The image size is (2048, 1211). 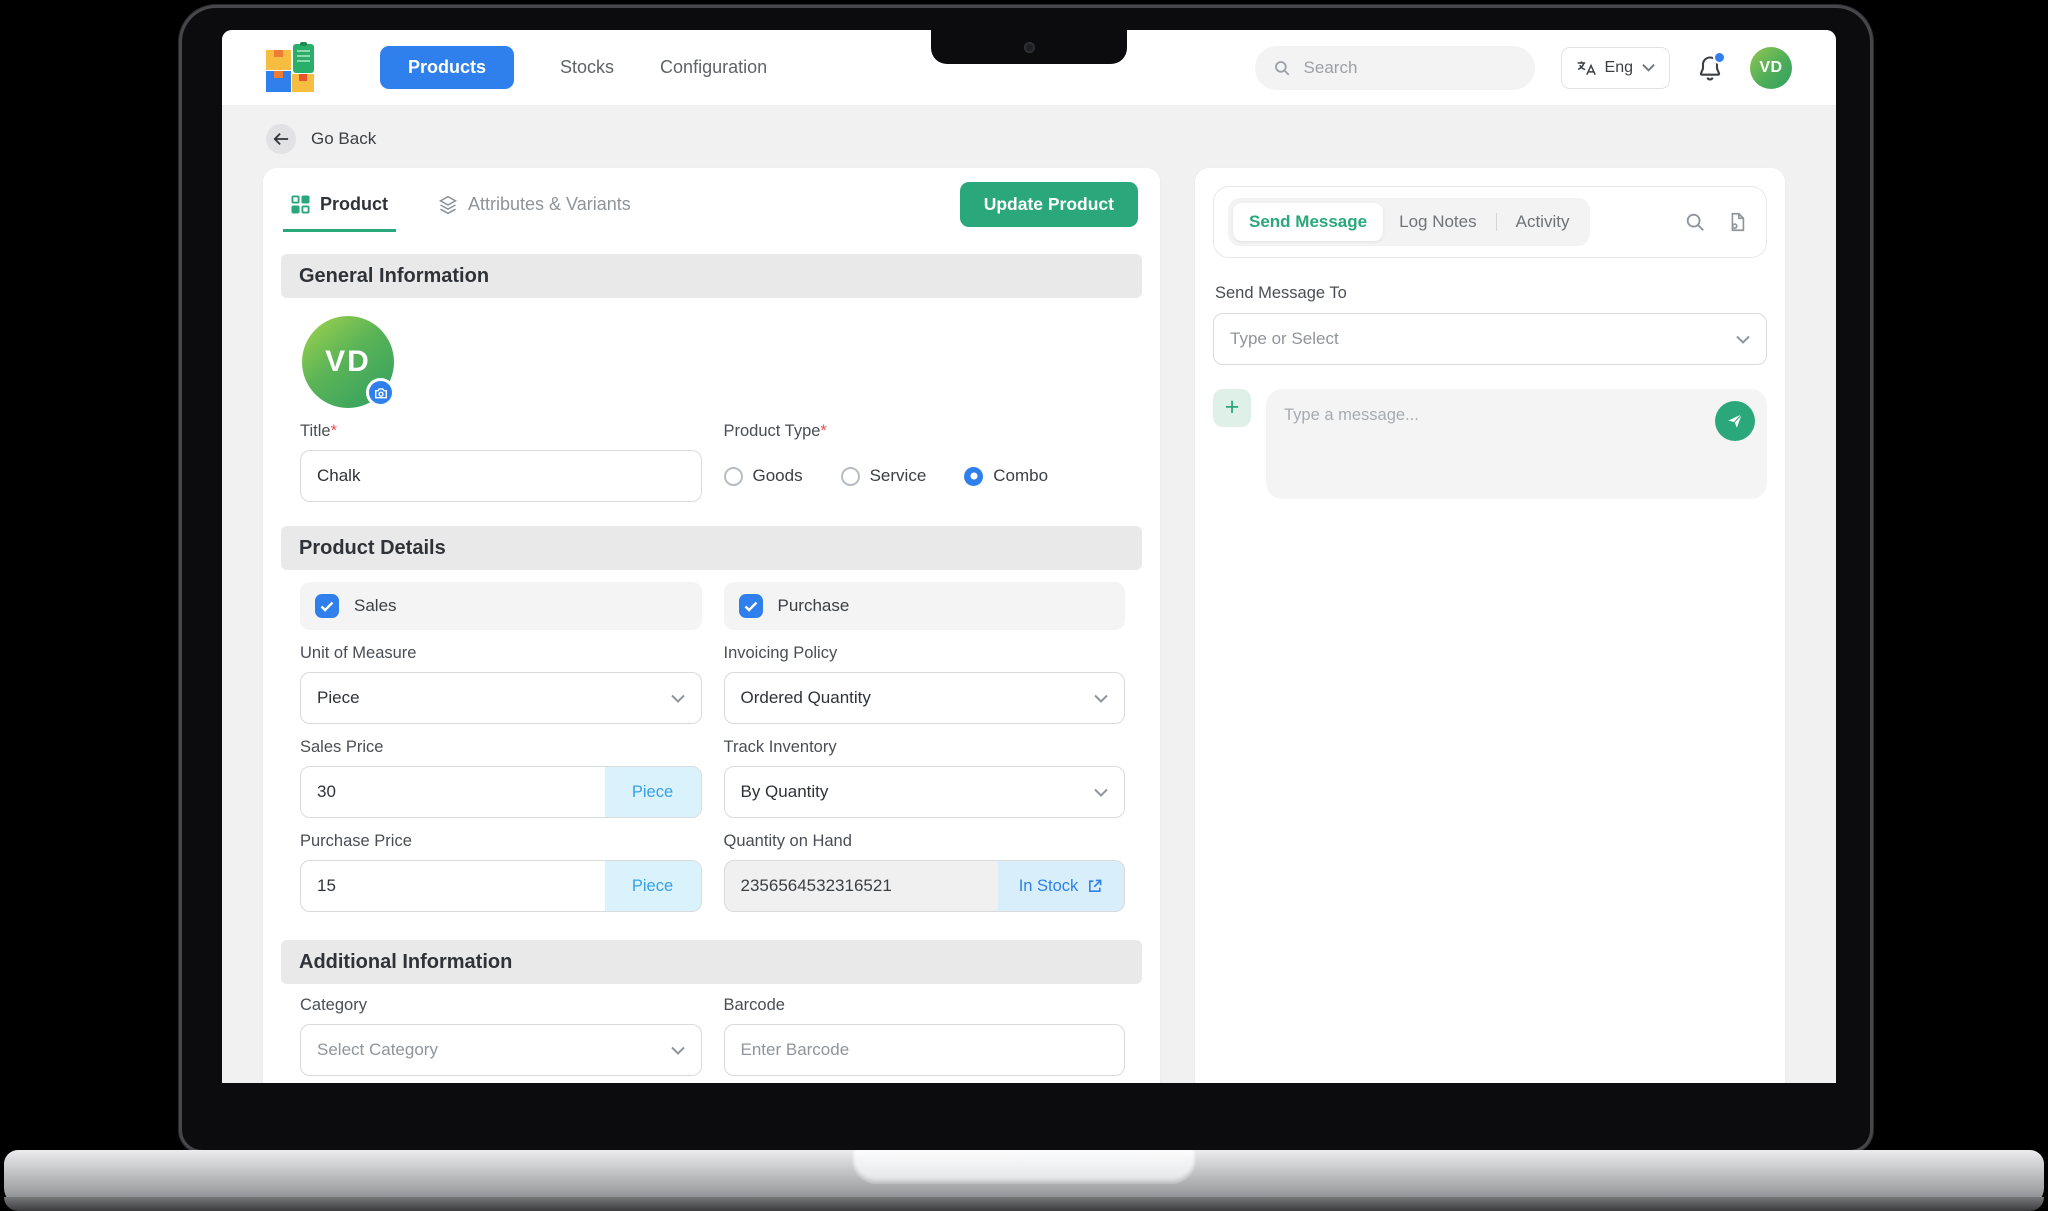 What do you see at coordinates (1232, 408) in the screenshot?
I see `add-attachment-button: +` at bounding box center [1232, 408].